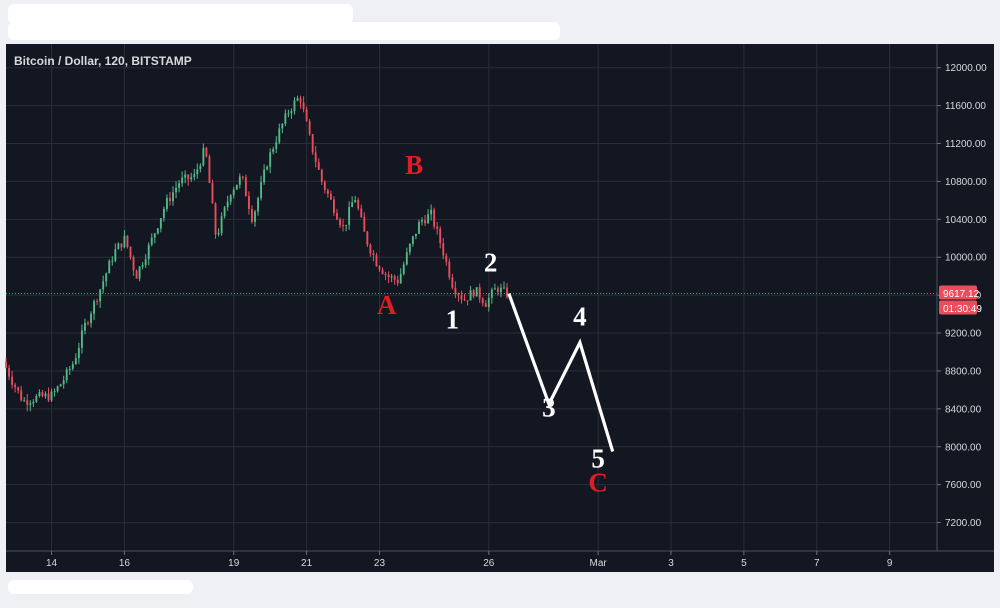 This screenshot has width=1000, height=608. Describe the element at coordinates (380, 563) in the screenshot. I see `x-tick-label: 23` at that location.